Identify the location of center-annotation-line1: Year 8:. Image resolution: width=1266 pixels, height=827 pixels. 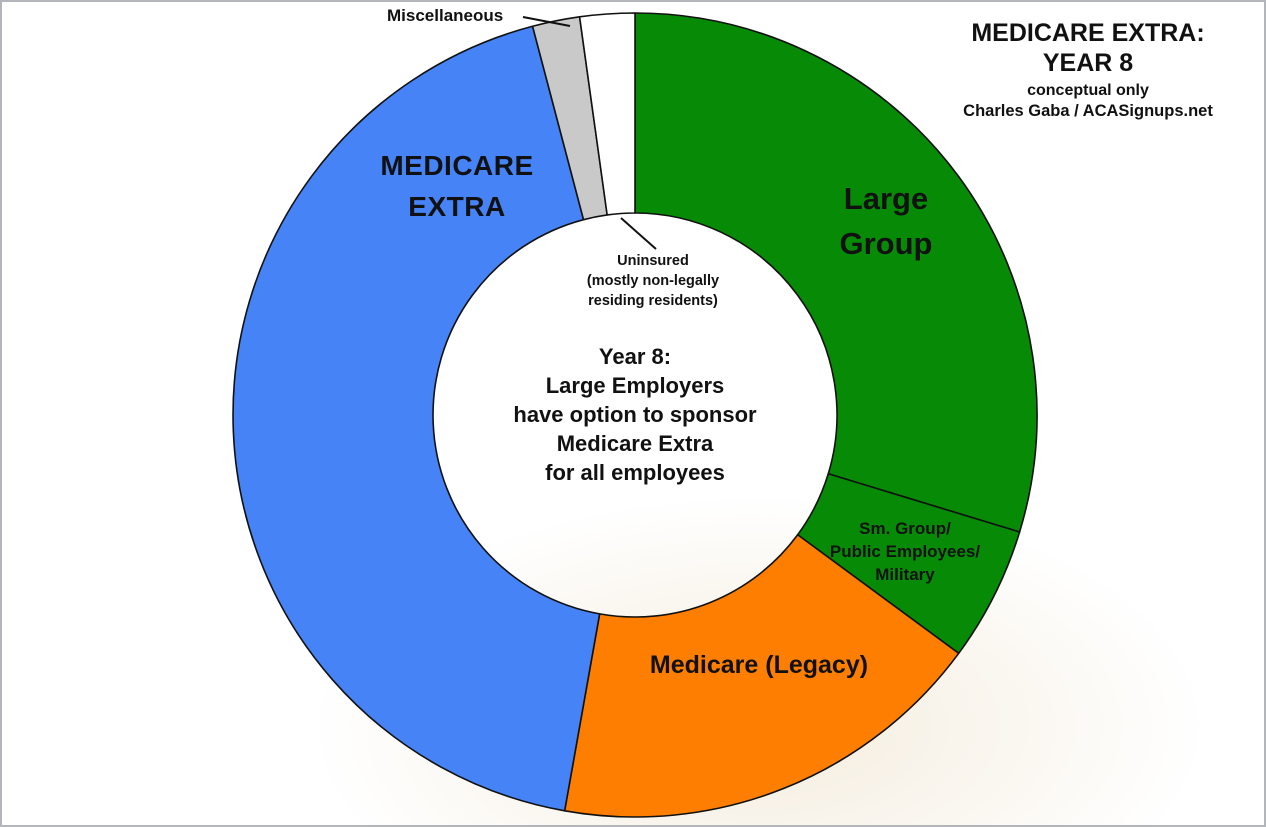
(635, 356).